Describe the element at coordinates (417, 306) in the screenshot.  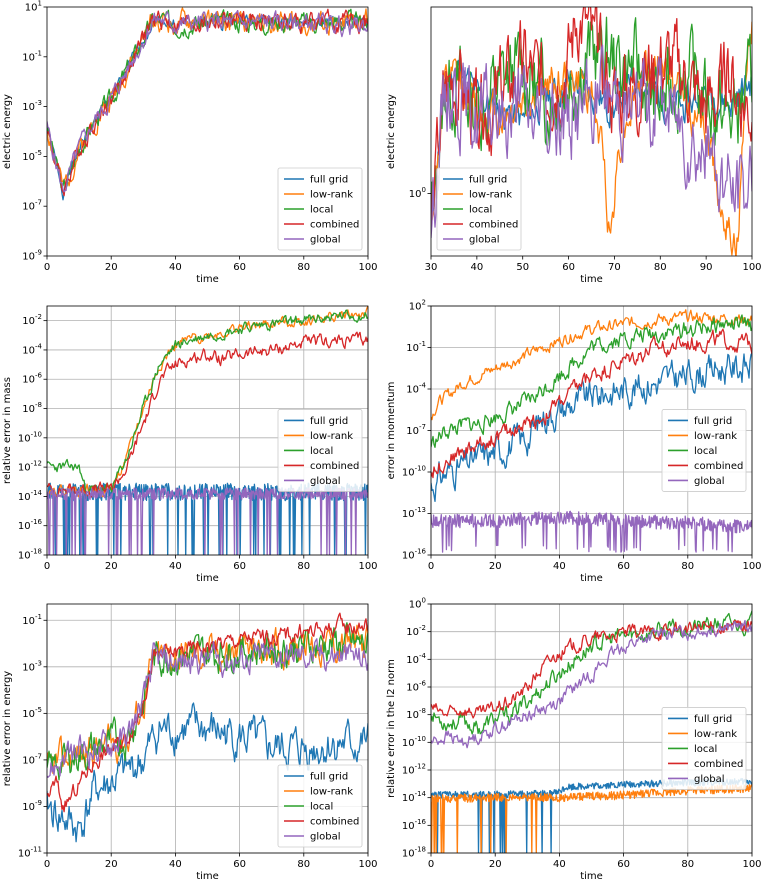
I see `y-tick-label: 10²` at that location.